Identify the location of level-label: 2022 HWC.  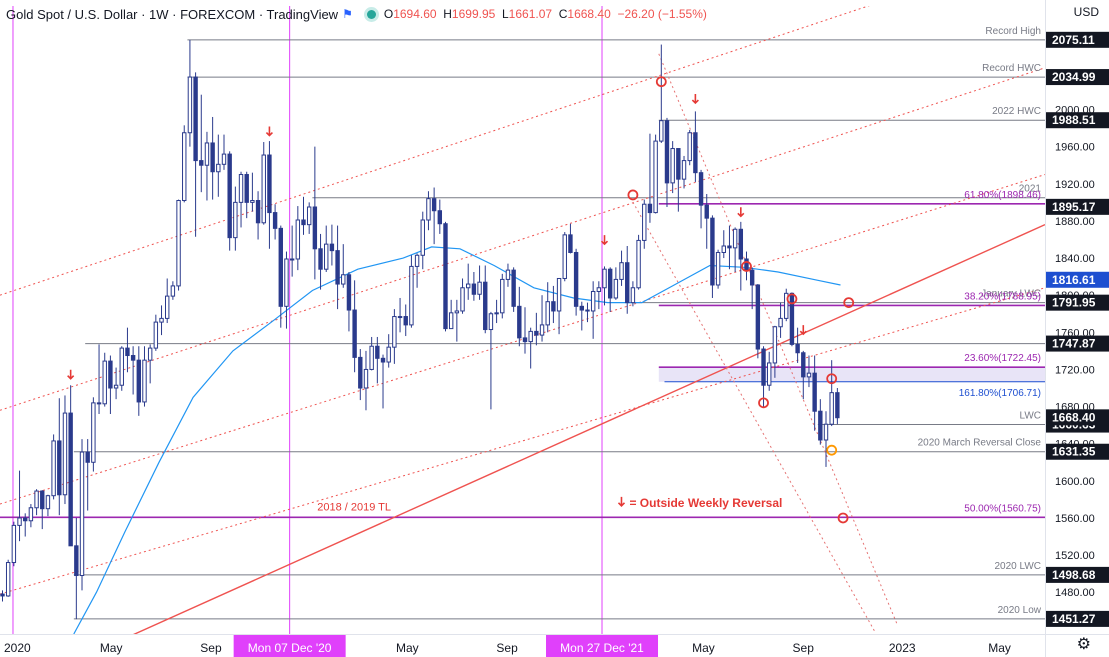
(1016, 111).